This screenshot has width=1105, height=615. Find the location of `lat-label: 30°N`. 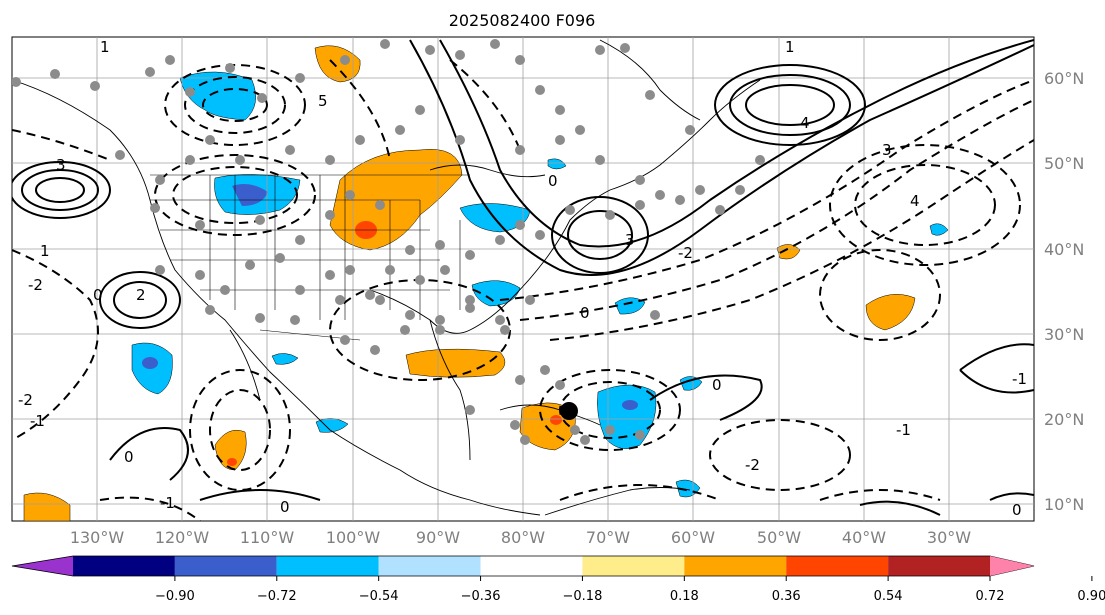

lat-label: 30°N is located at coordinates (1064, 334).